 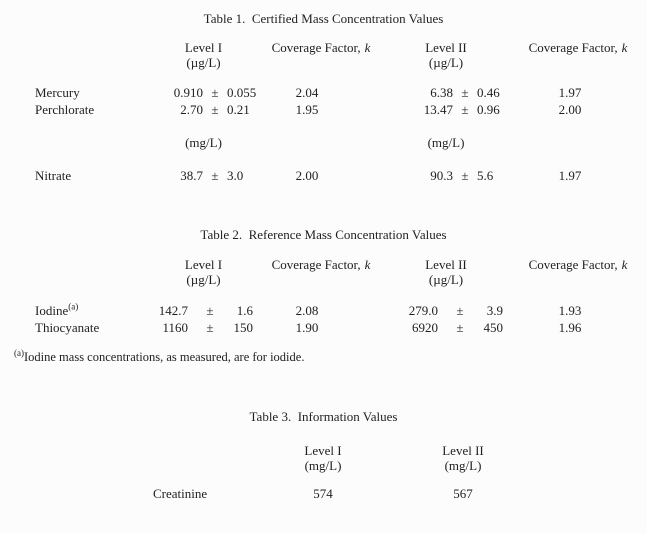 I want to click on table3-header-unit-level1: (mg/L), so click(x=323, y=465).